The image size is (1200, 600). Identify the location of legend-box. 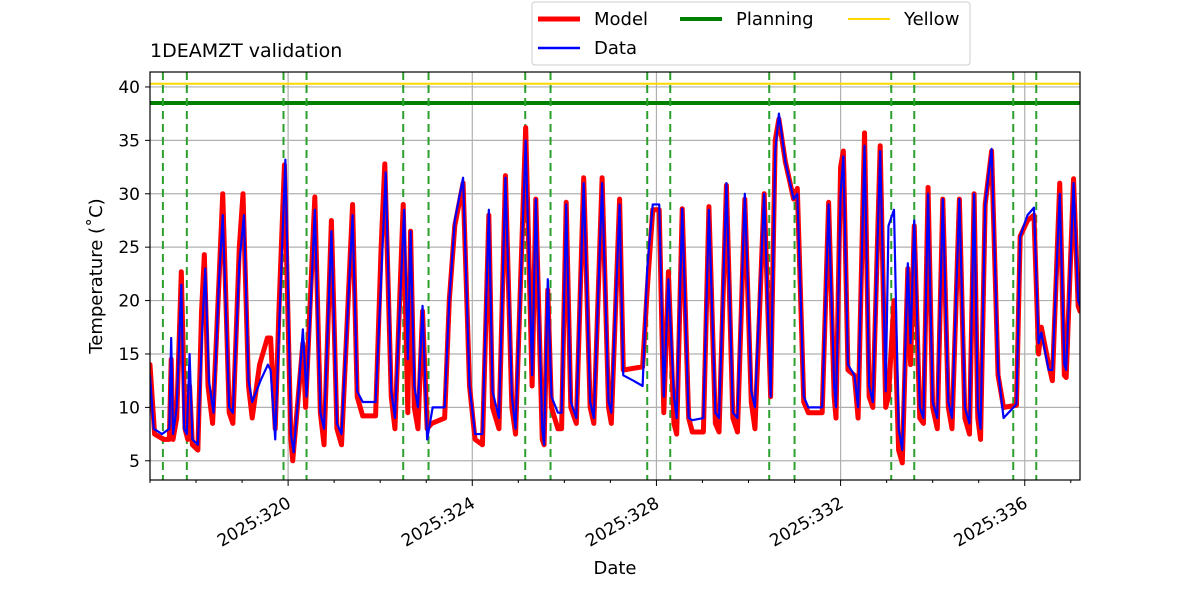
(751, 33).